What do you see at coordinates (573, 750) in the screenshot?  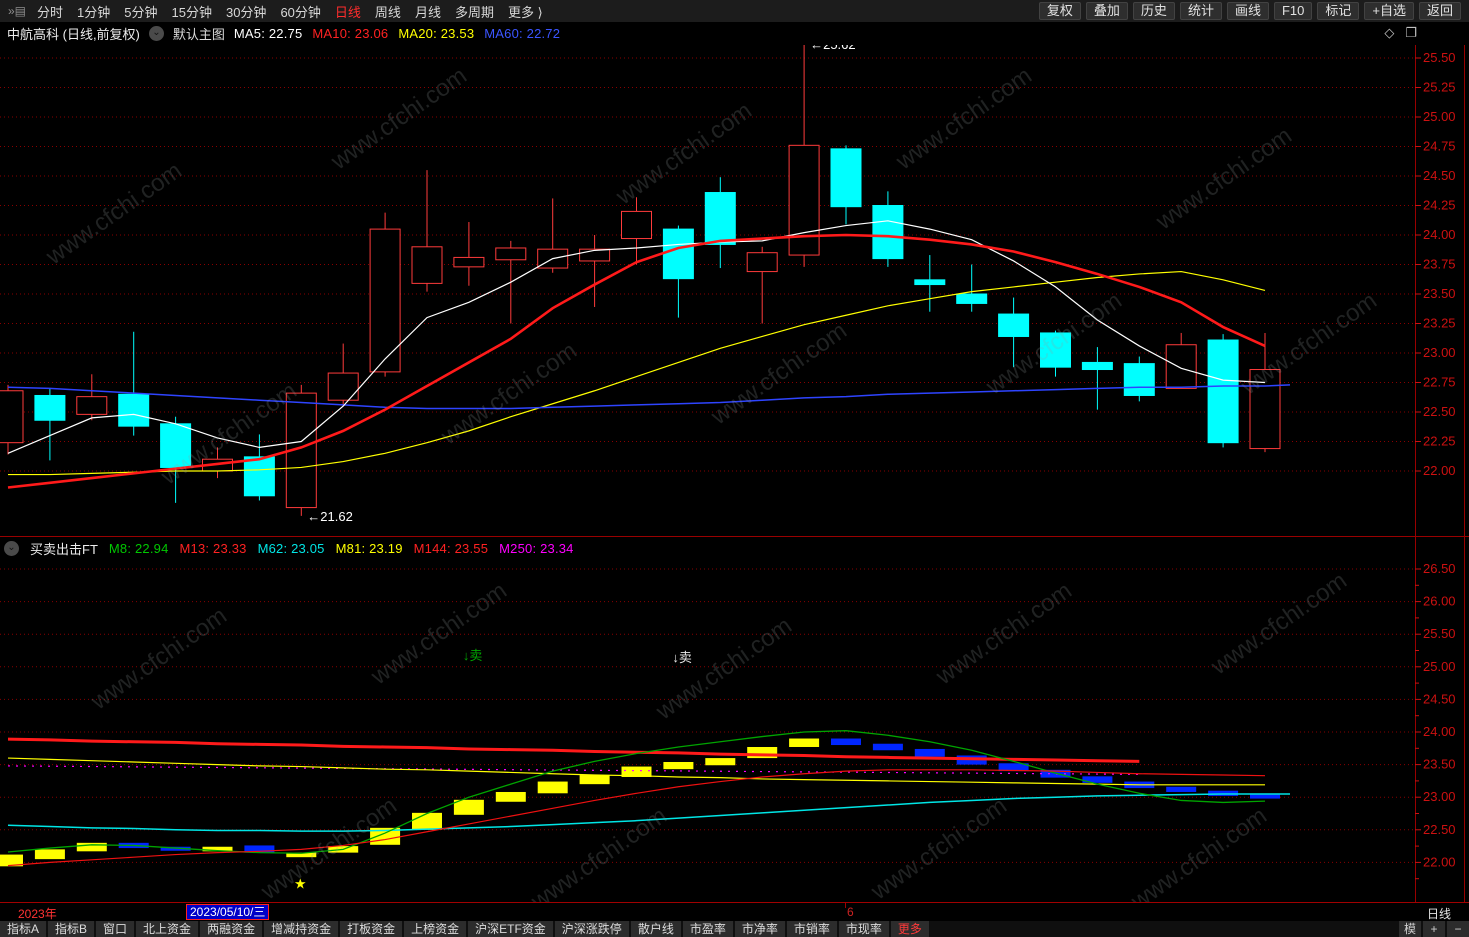 I see `indicator-line-M144` at bounding box center [573, 750].